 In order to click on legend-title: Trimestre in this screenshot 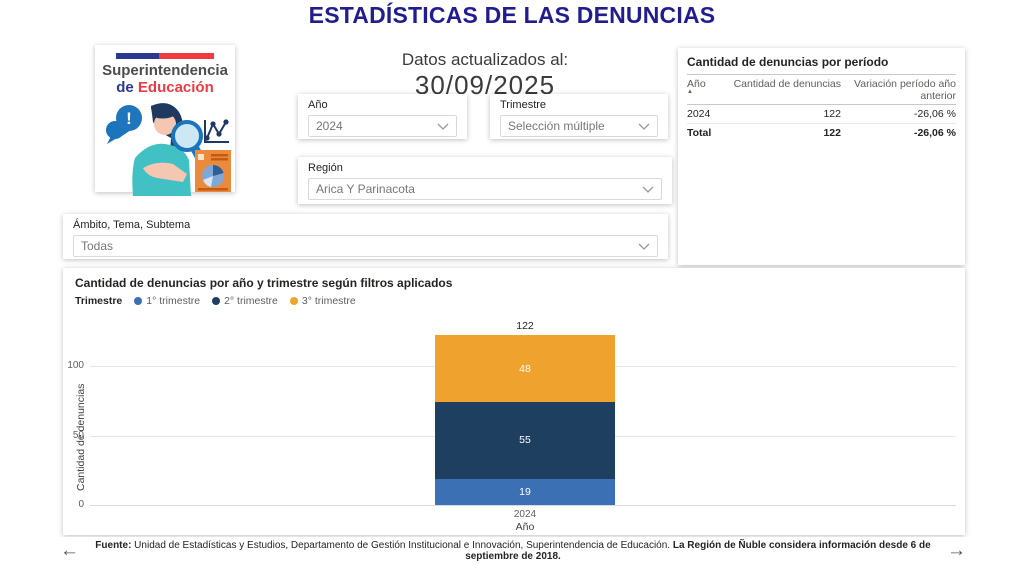, I will do `click(99, 301)`.